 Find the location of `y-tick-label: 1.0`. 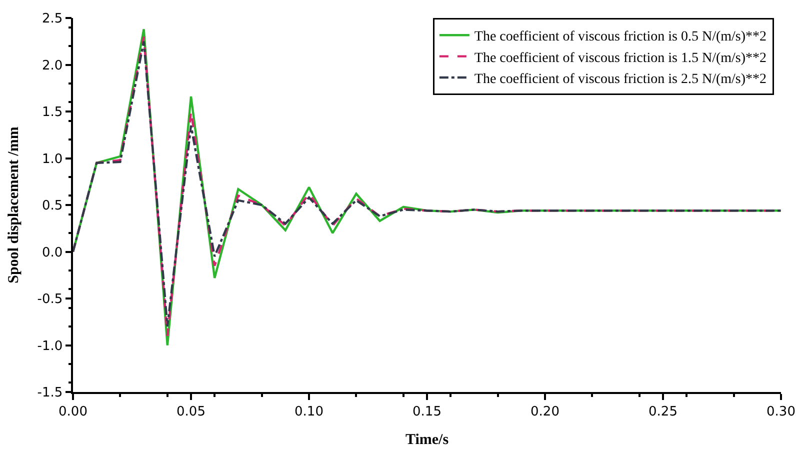

y-tick-label: 1.0 is located at coordinates (52, 159).